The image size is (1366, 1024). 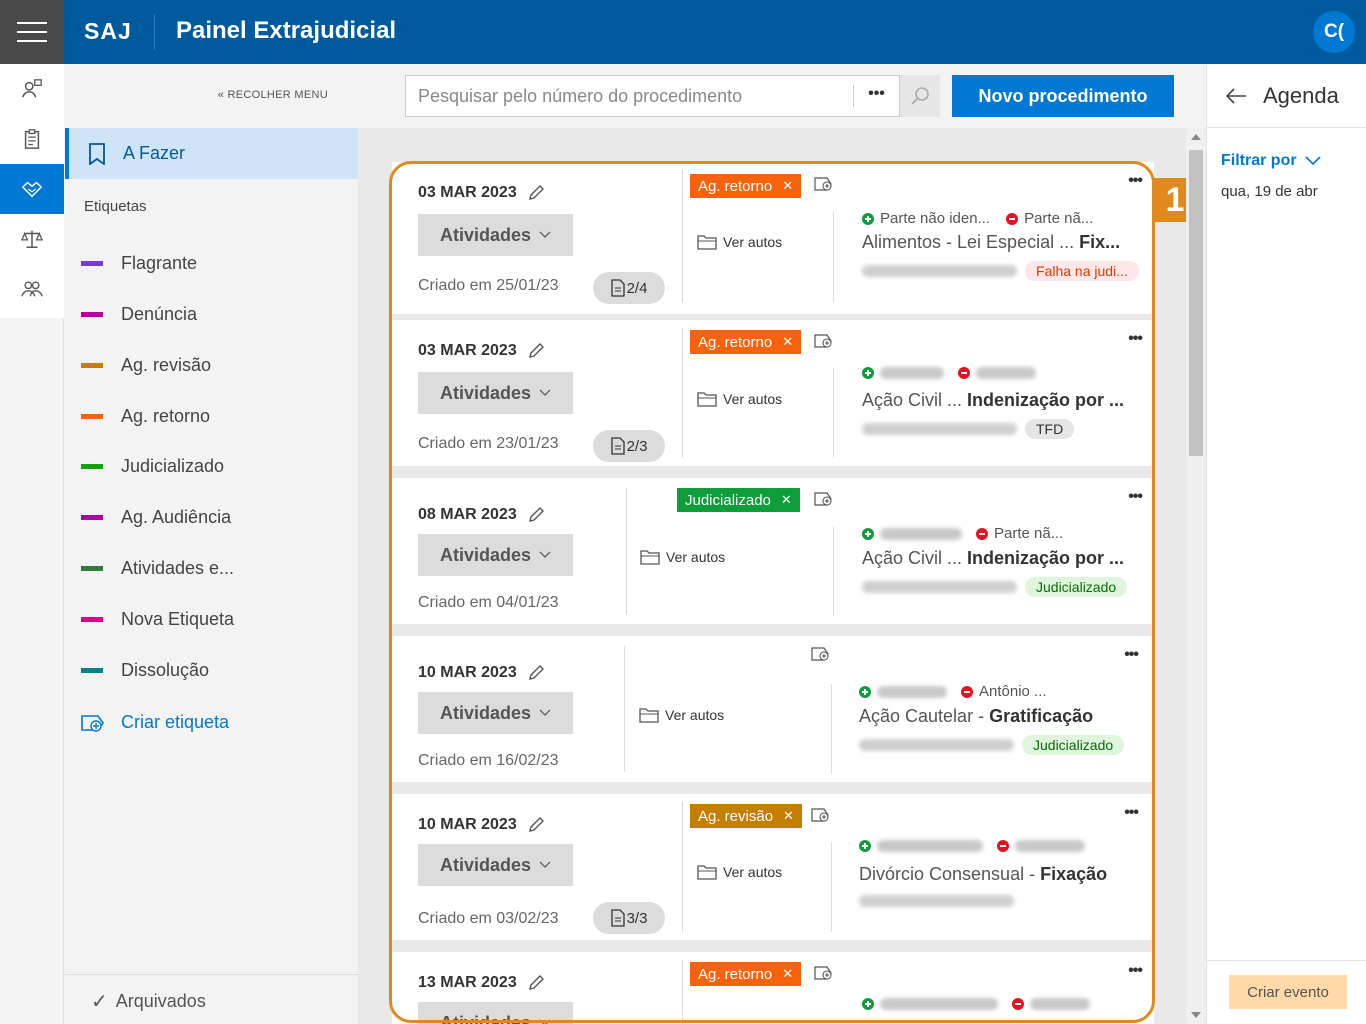 I want to click on tag-item-nova-etiqueta: Nova Etiqueta, so click(x=157, y=619).